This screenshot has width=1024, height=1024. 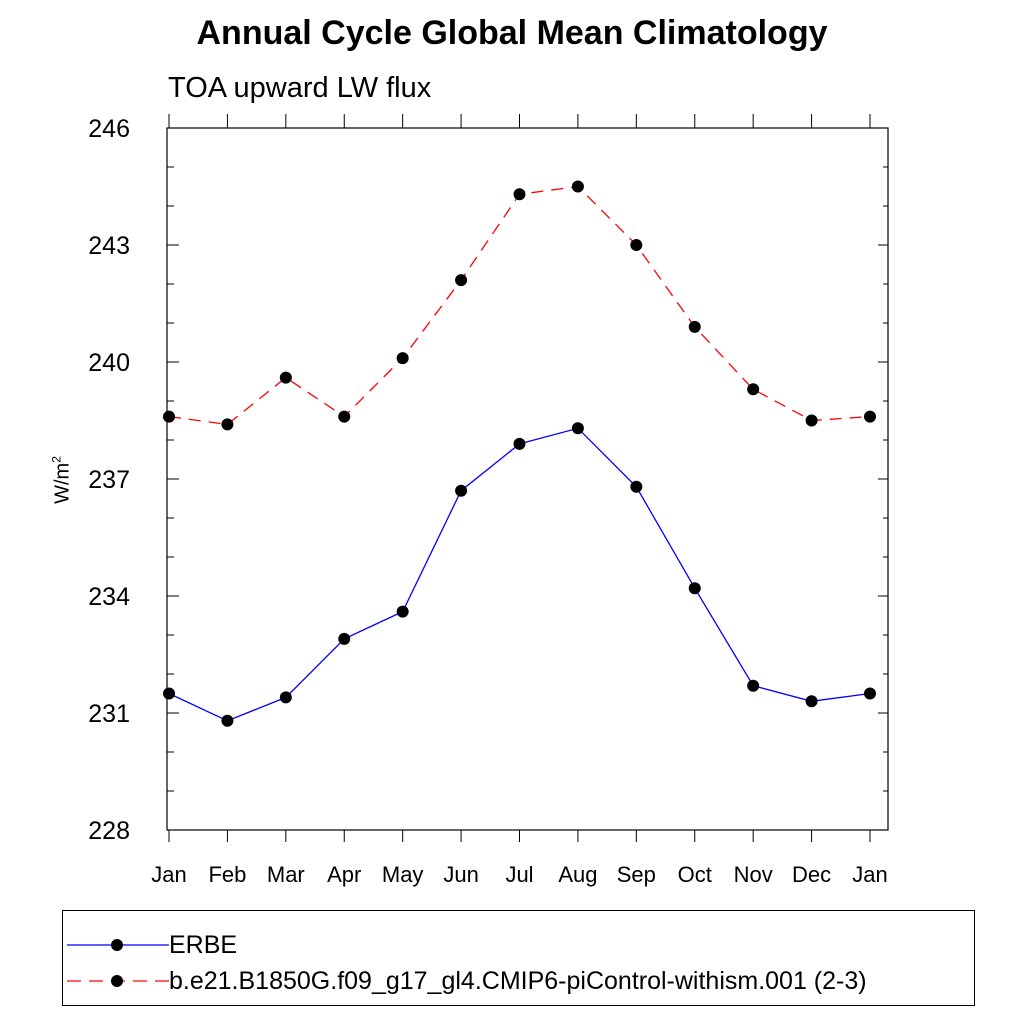 I want to click on x-tick-label: Sep, so click(x=636, y=874).